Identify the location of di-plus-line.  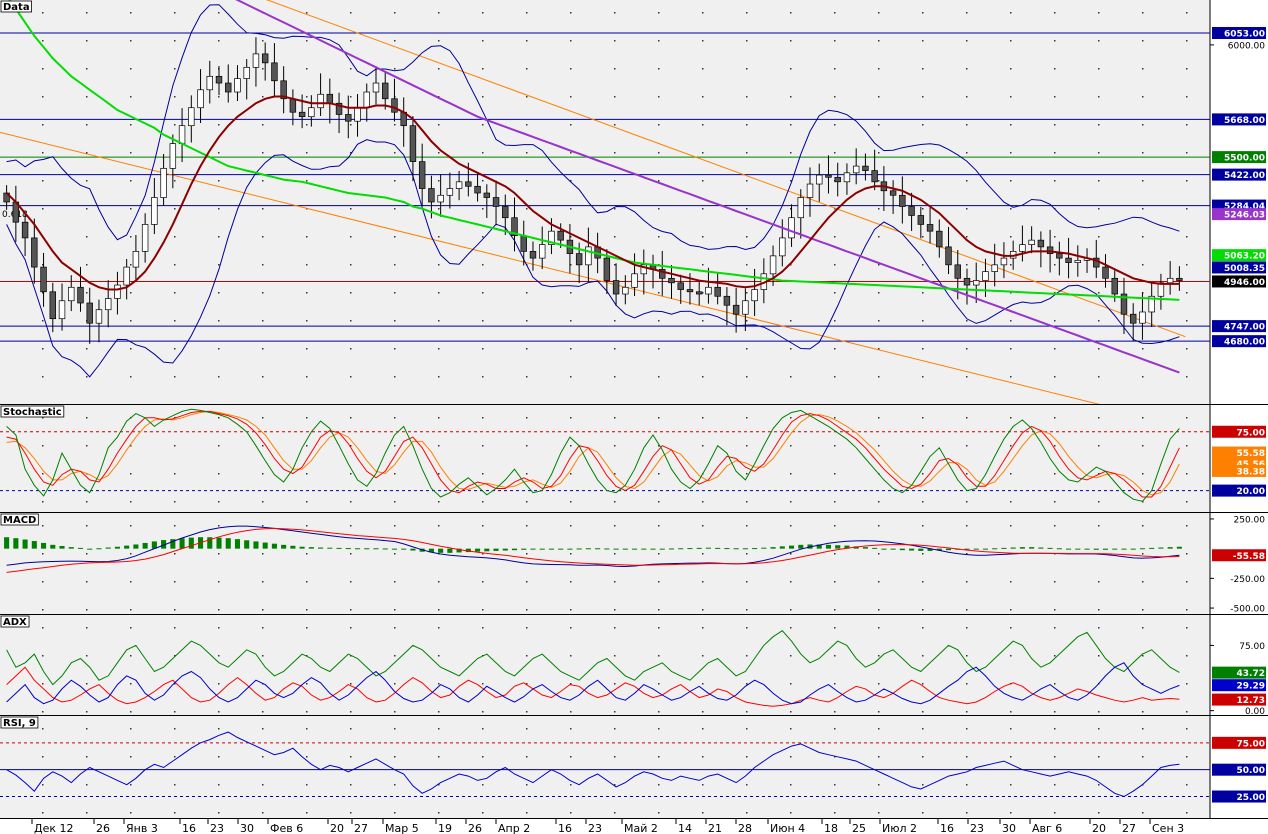
(593, 683).